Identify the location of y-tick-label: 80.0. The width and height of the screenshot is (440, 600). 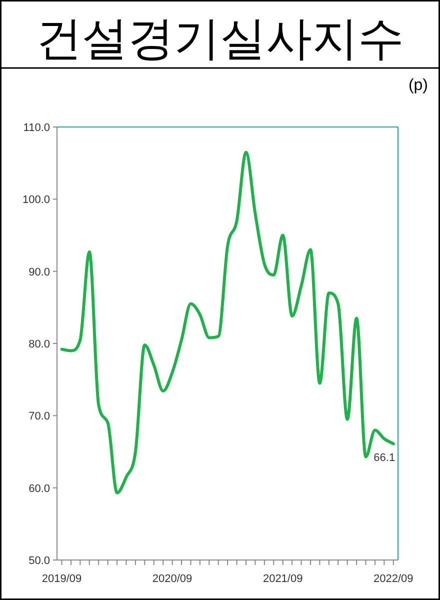
(39, 344).